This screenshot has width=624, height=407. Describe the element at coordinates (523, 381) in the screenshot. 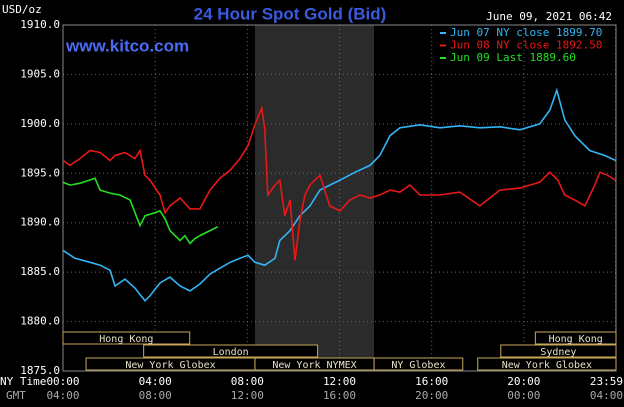

I see `x-tick-label: 20:00` at that location.